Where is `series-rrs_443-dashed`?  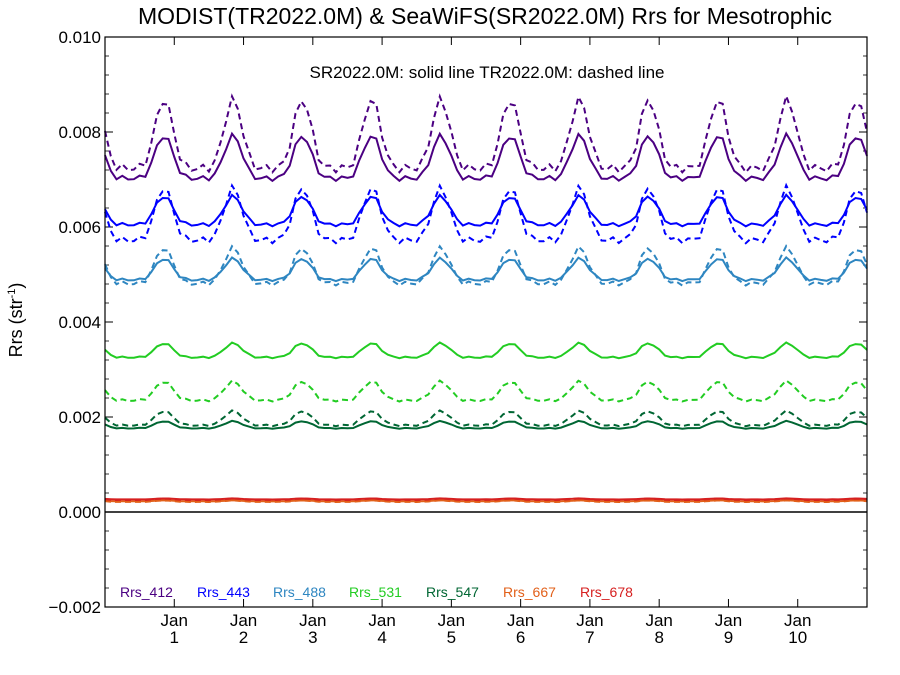
series-rrs_443-dashed is located at coordinates (486, 213).